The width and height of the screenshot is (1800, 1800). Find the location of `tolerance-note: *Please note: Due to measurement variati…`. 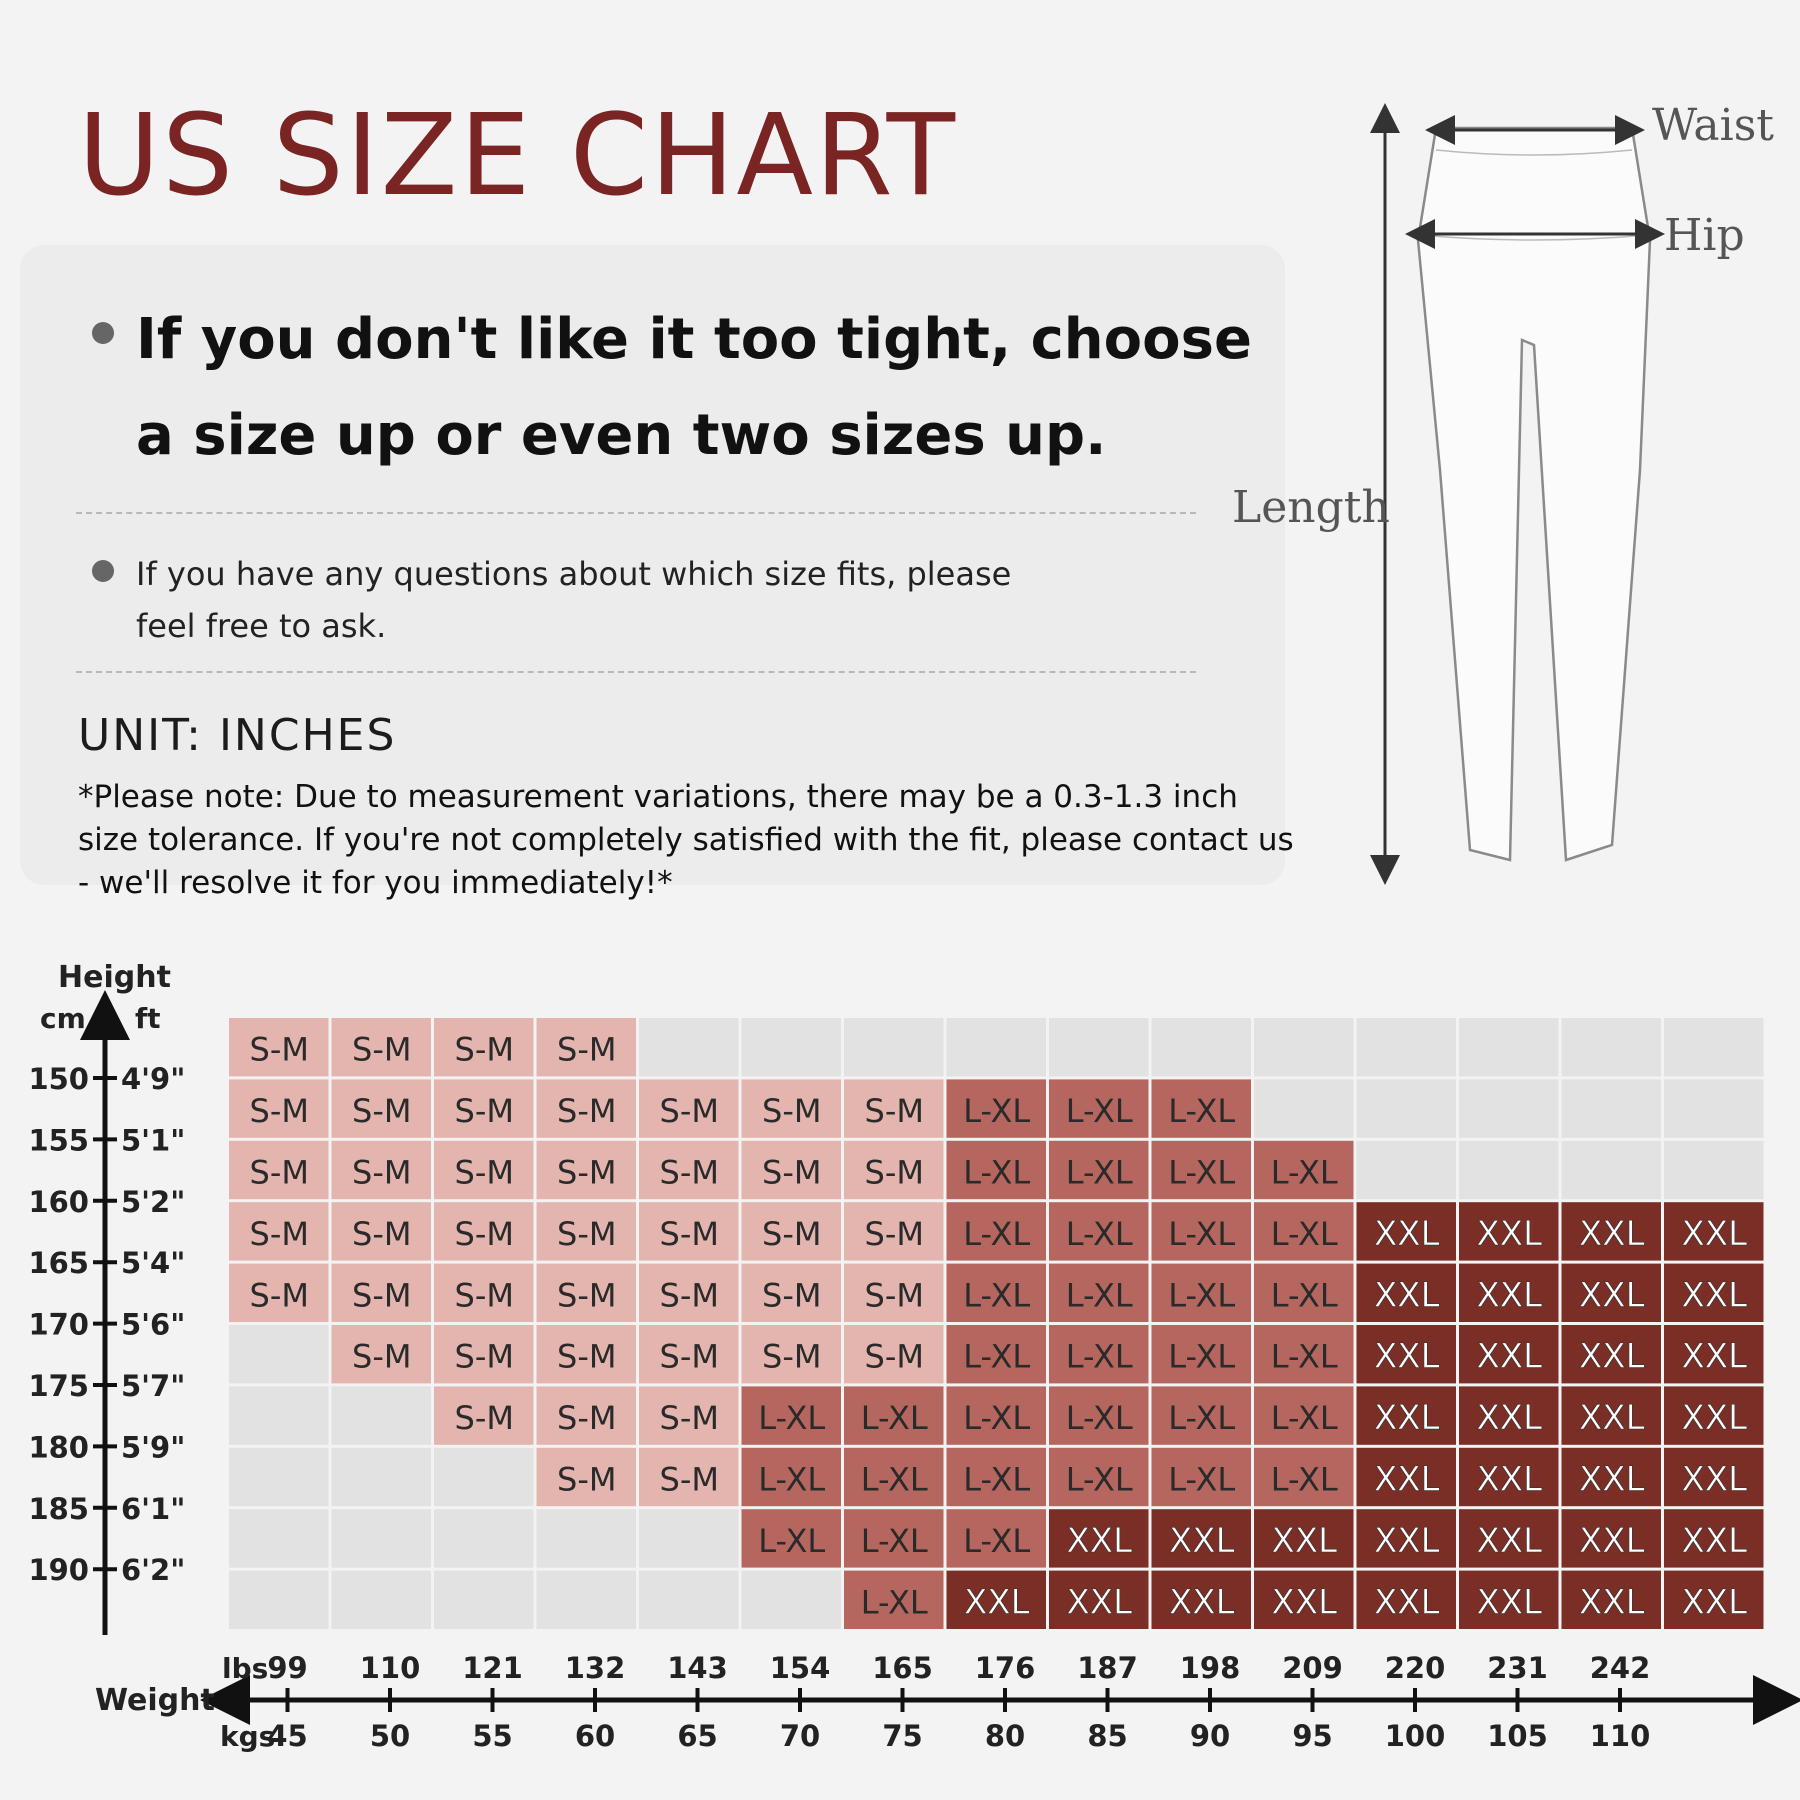

tolerance-note: *Please note: Due to measurement variati… is located at coordinates (686, 840).